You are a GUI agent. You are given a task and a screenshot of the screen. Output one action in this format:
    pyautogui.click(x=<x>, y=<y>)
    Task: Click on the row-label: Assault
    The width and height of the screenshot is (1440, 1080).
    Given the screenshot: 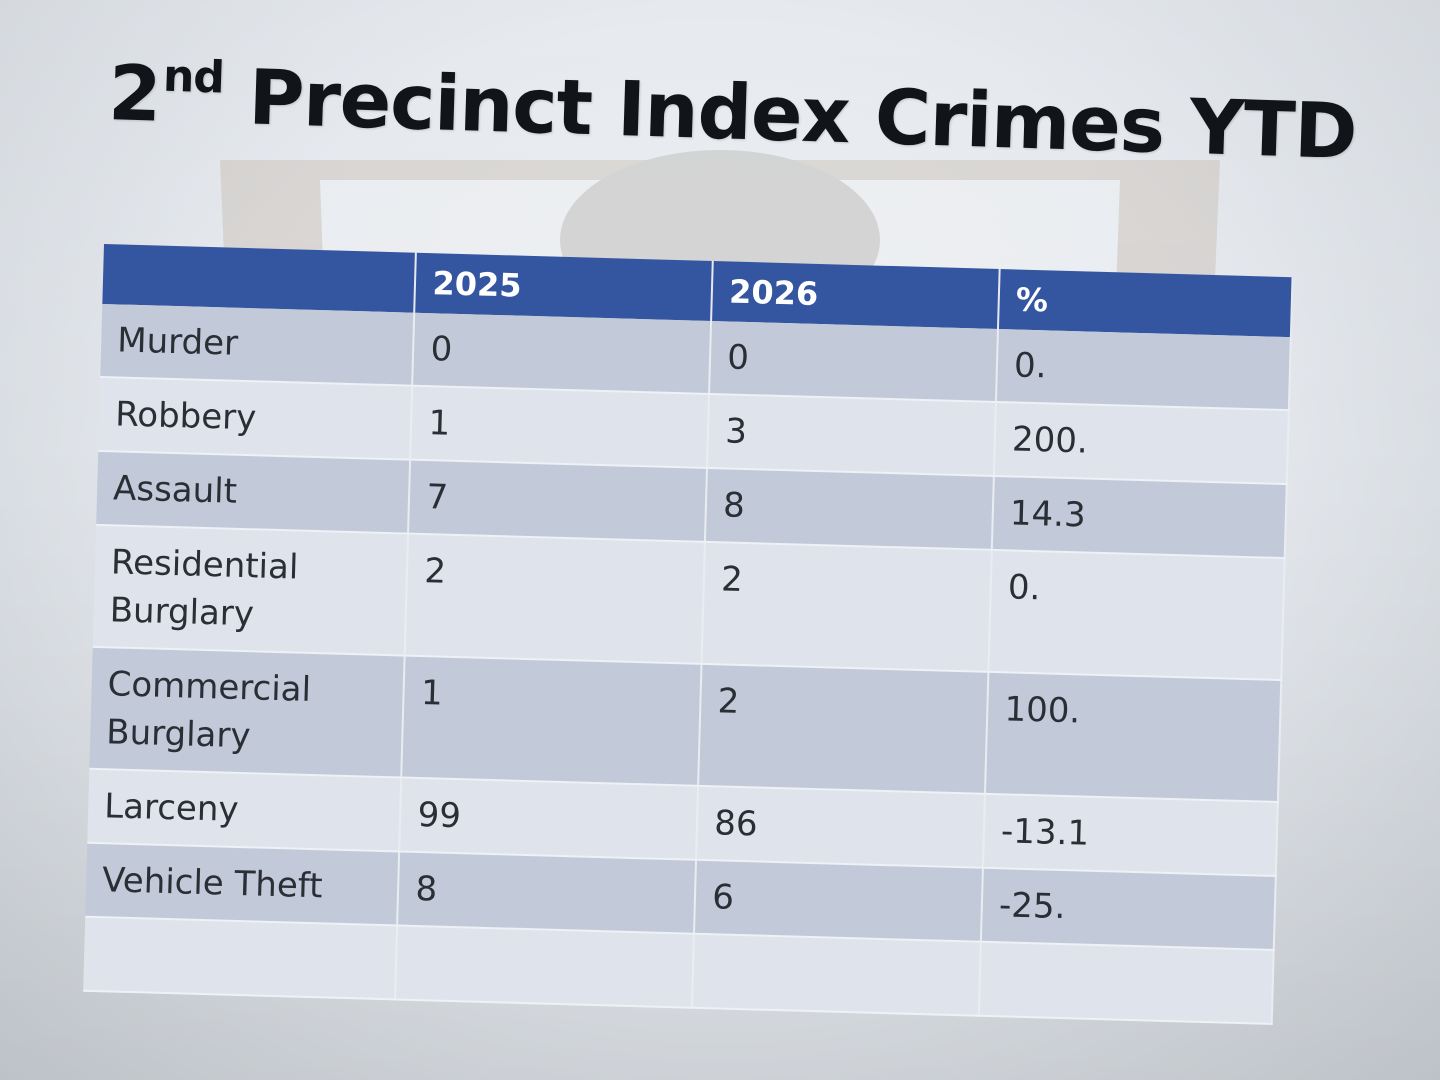 What is the action you would take?
    pyautogui.click(x=253, y=492)
    